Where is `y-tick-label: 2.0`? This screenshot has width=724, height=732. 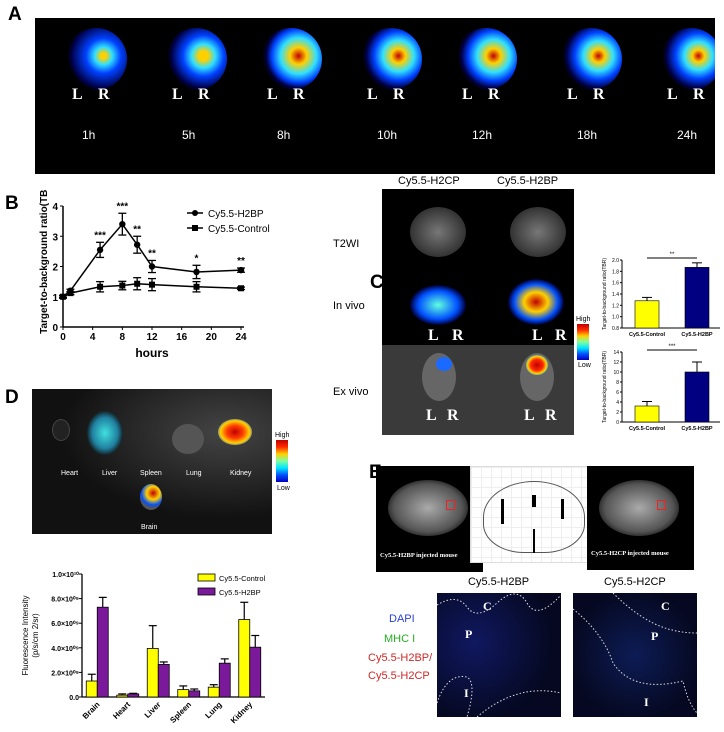 y-tick-label: 2.0 is located at coordinates (615, 261).